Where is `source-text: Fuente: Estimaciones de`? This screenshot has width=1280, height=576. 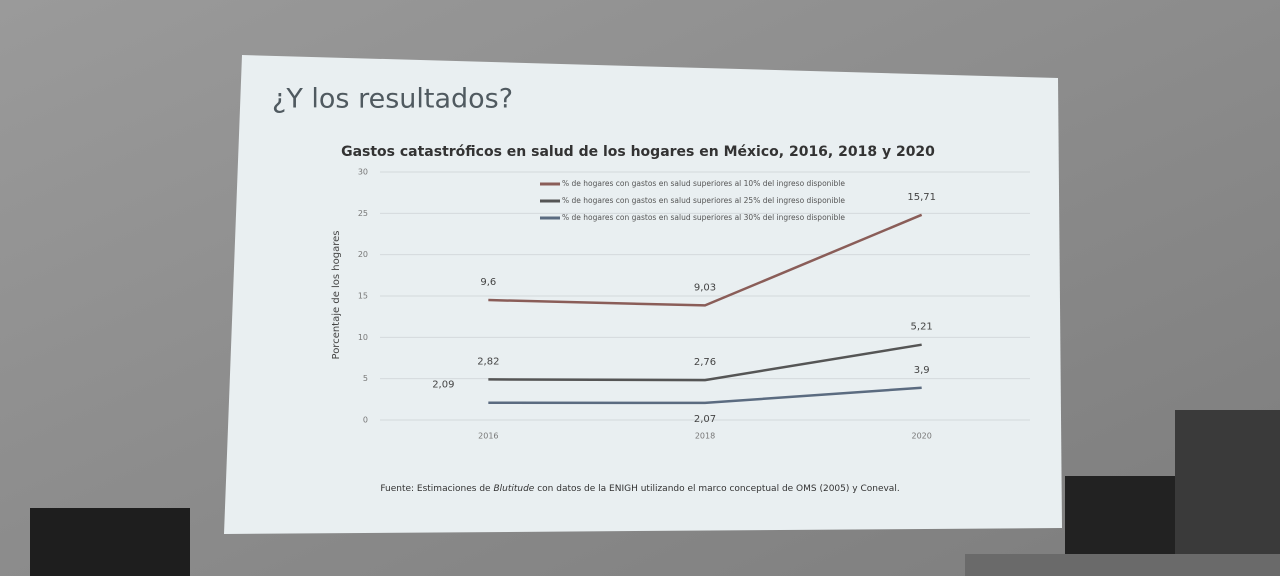 source-text: Fuente: Estimaciones de is located at coordinates (436, 489).